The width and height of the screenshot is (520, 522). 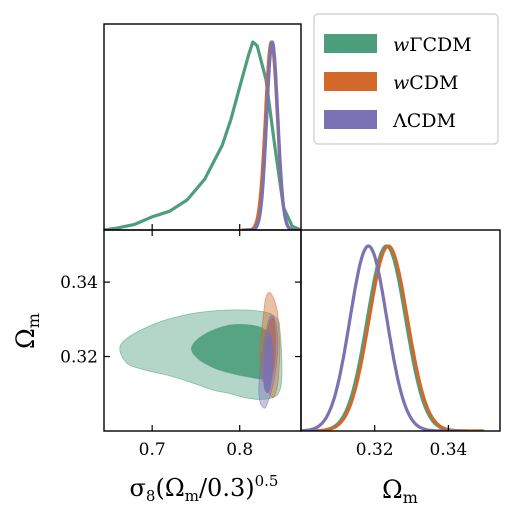 I want to click on s8-marginal-line-lcdm, so click(x=272, y=135).